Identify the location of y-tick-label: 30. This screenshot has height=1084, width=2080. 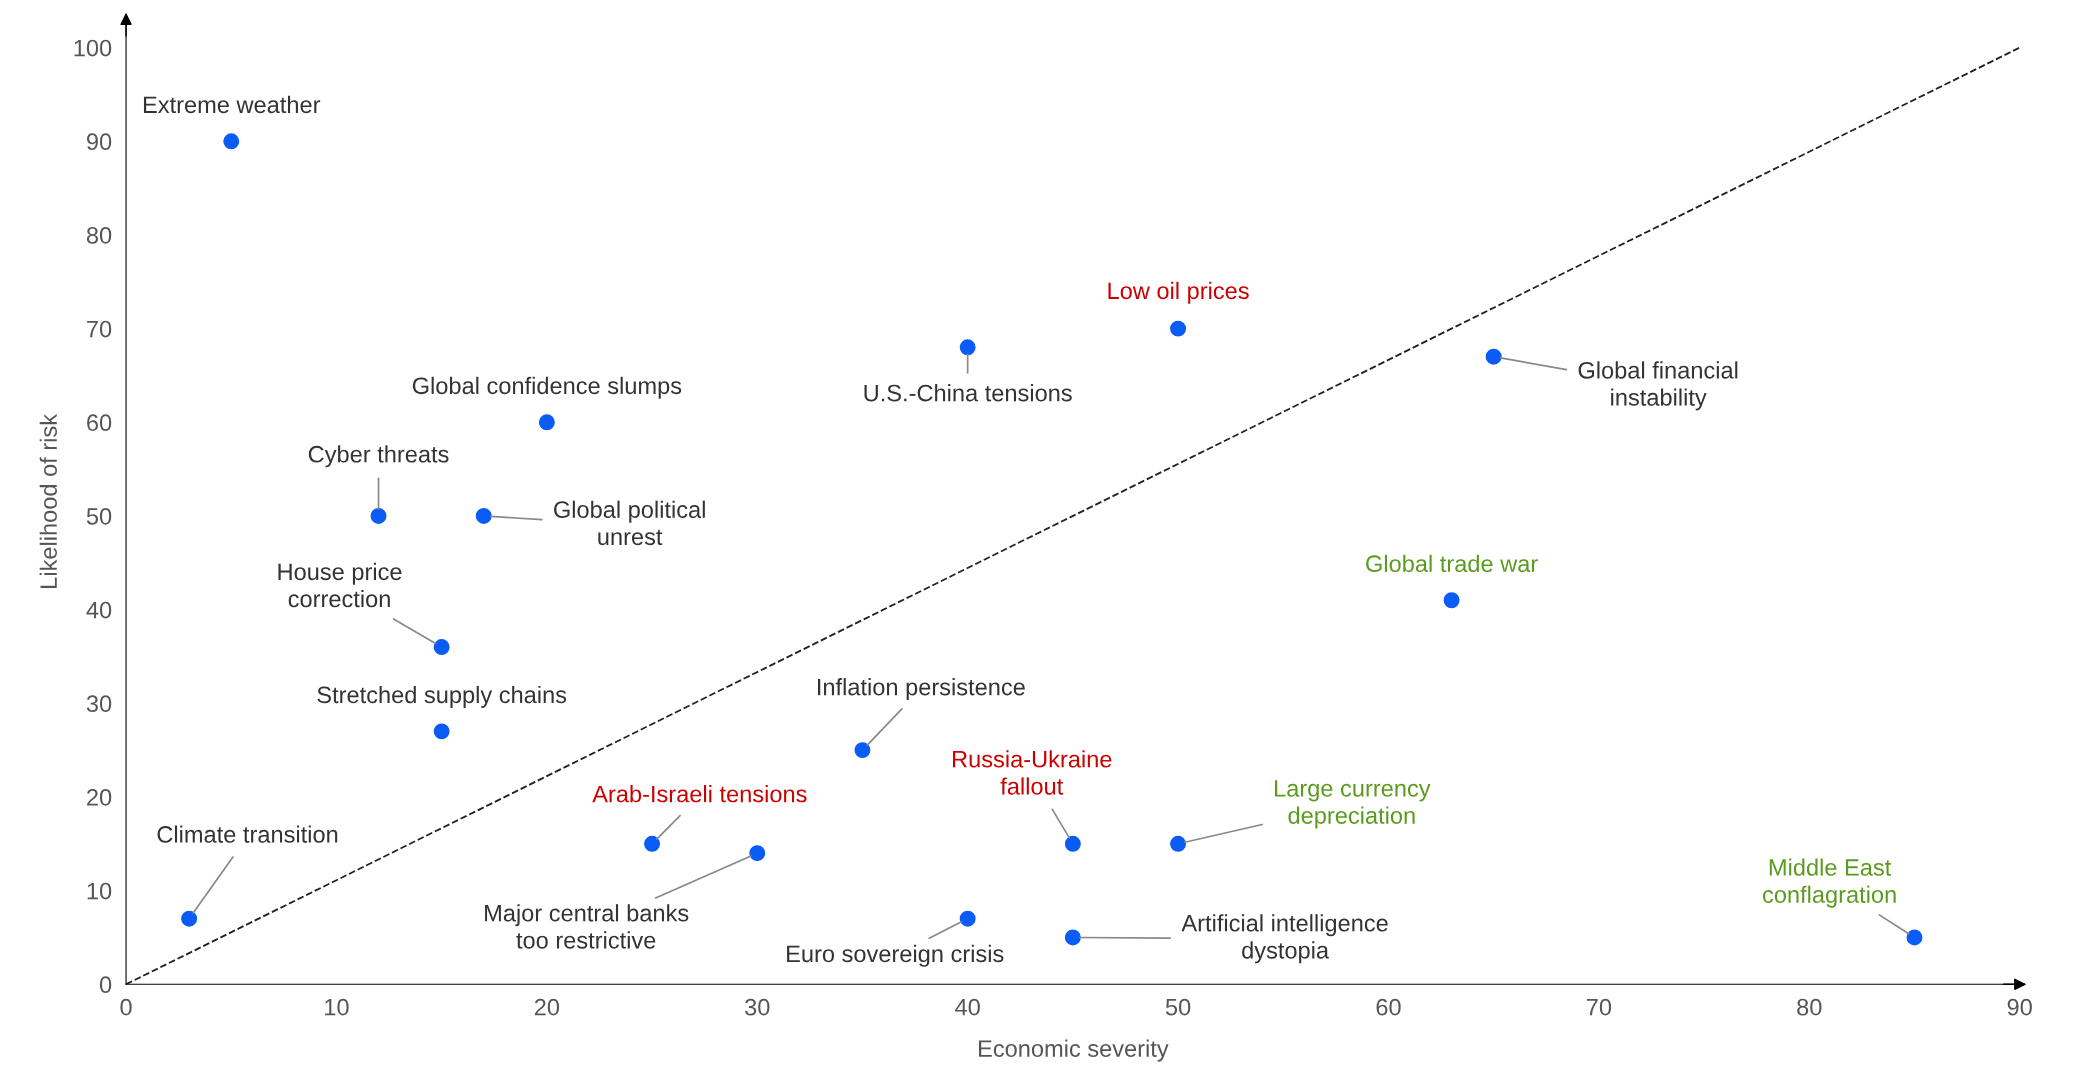
(99, 704).